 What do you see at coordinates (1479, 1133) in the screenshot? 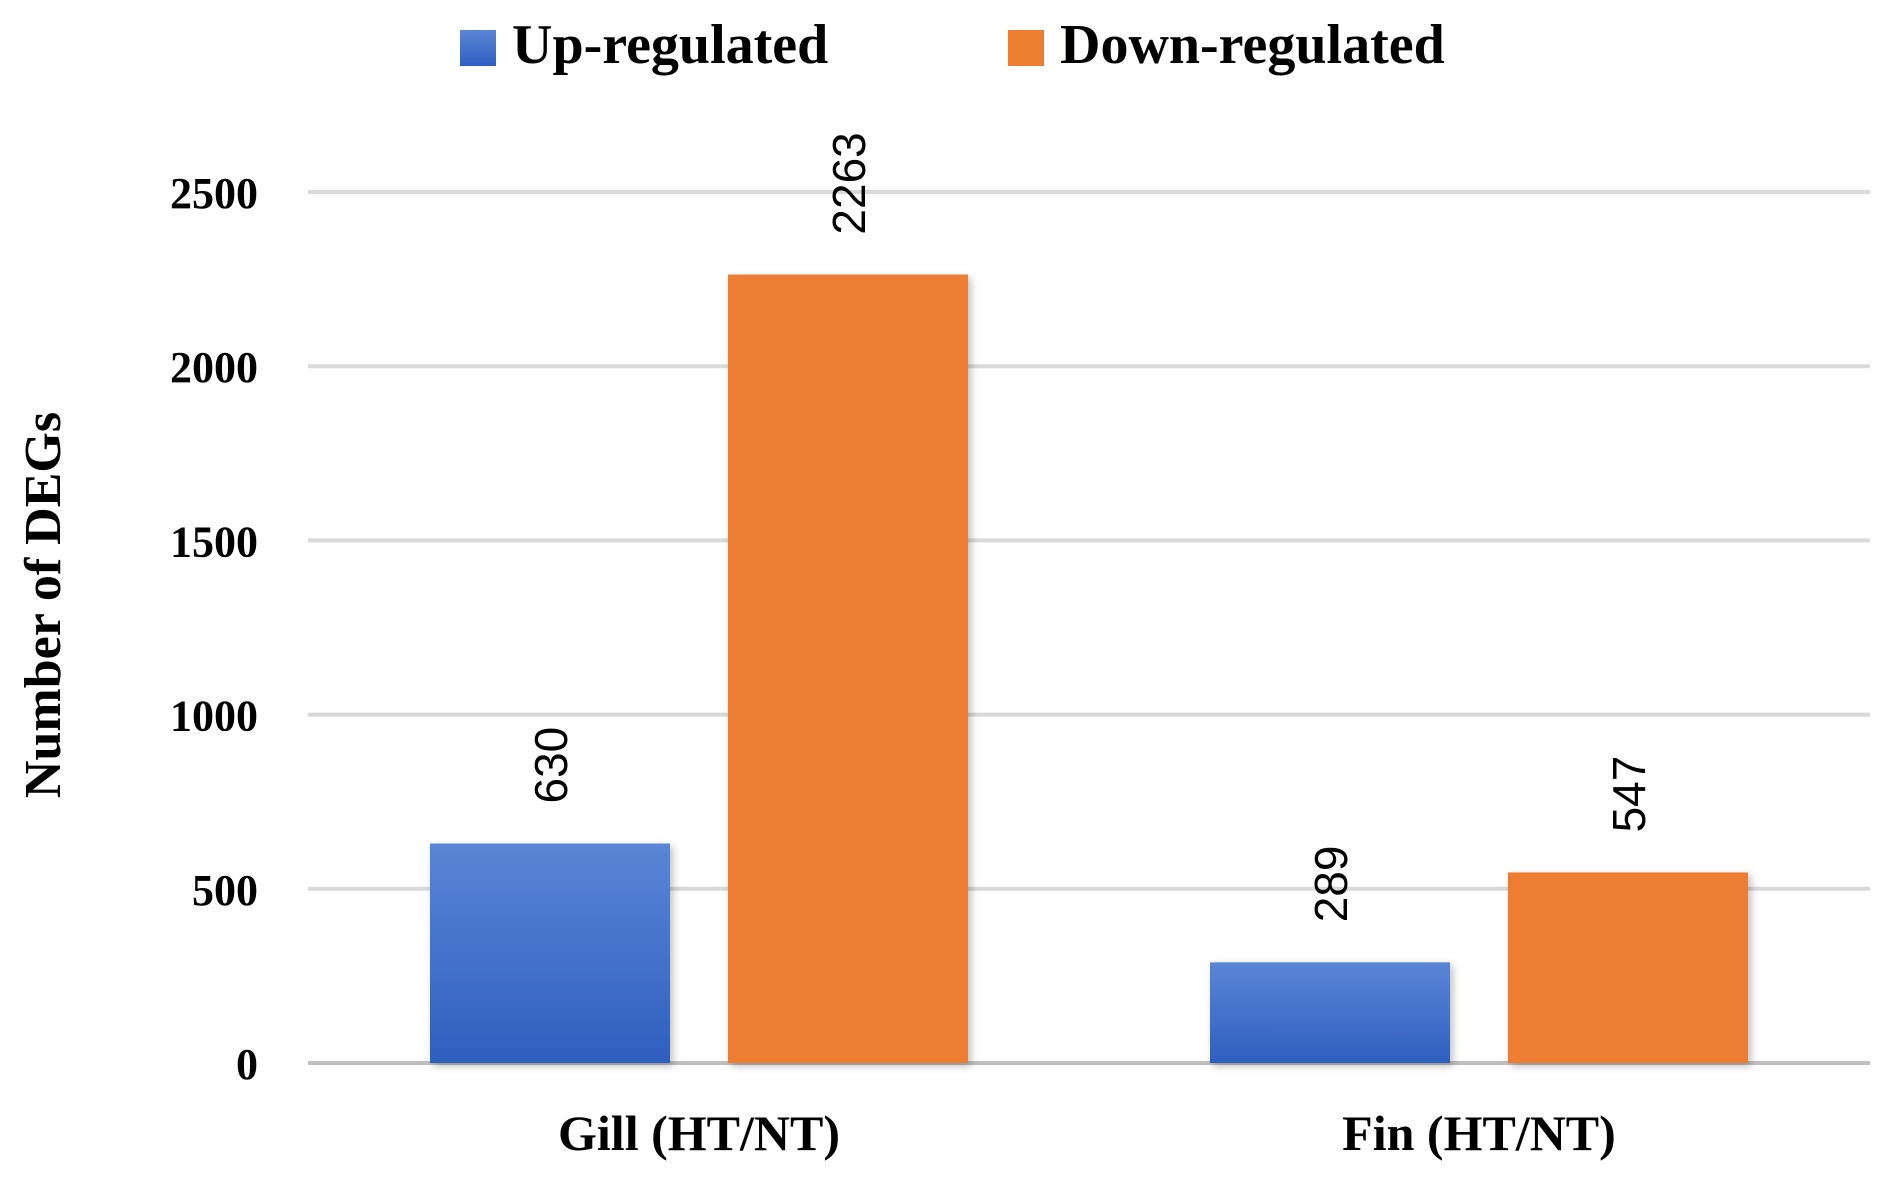
I see `x-tick-label: Fin (HT/NT)` at bounding box center [1479, 1133].